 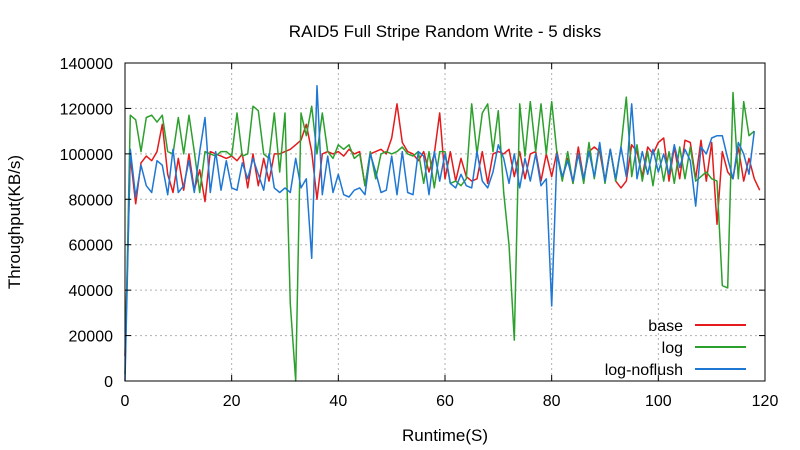 I want to click on legend: base log log-noflush, so click(x=675, y=348).